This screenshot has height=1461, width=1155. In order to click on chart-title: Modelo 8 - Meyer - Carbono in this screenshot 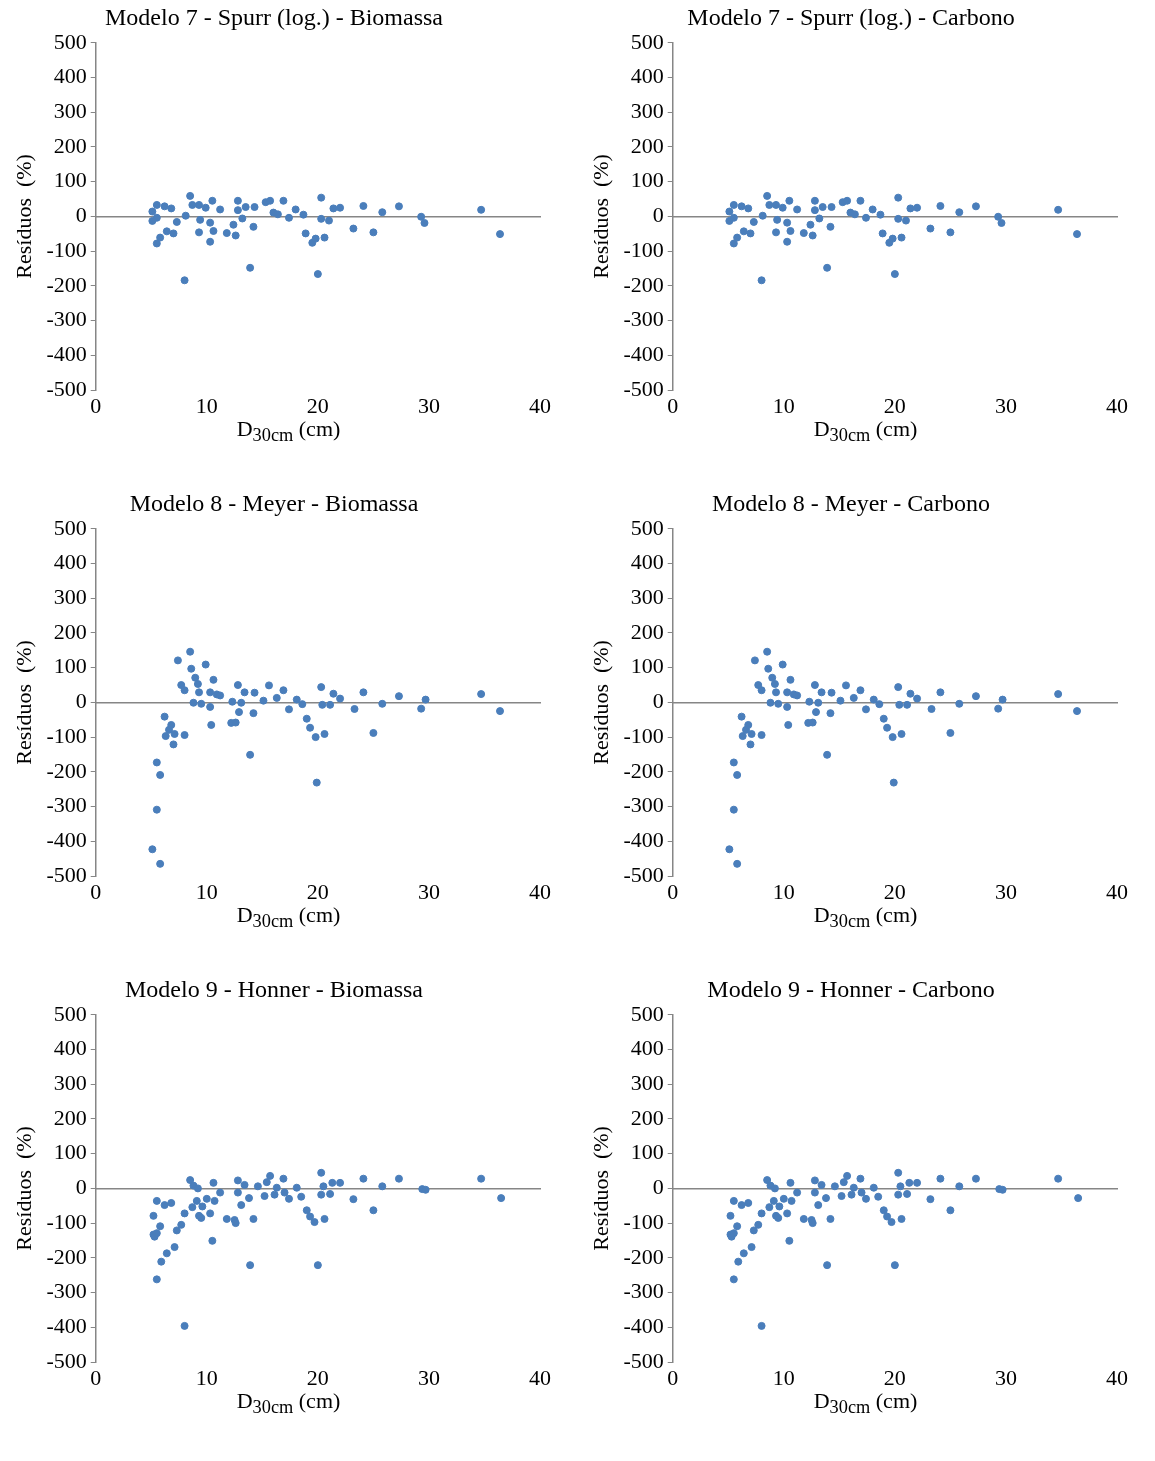, I will do `click(851, 502)`.